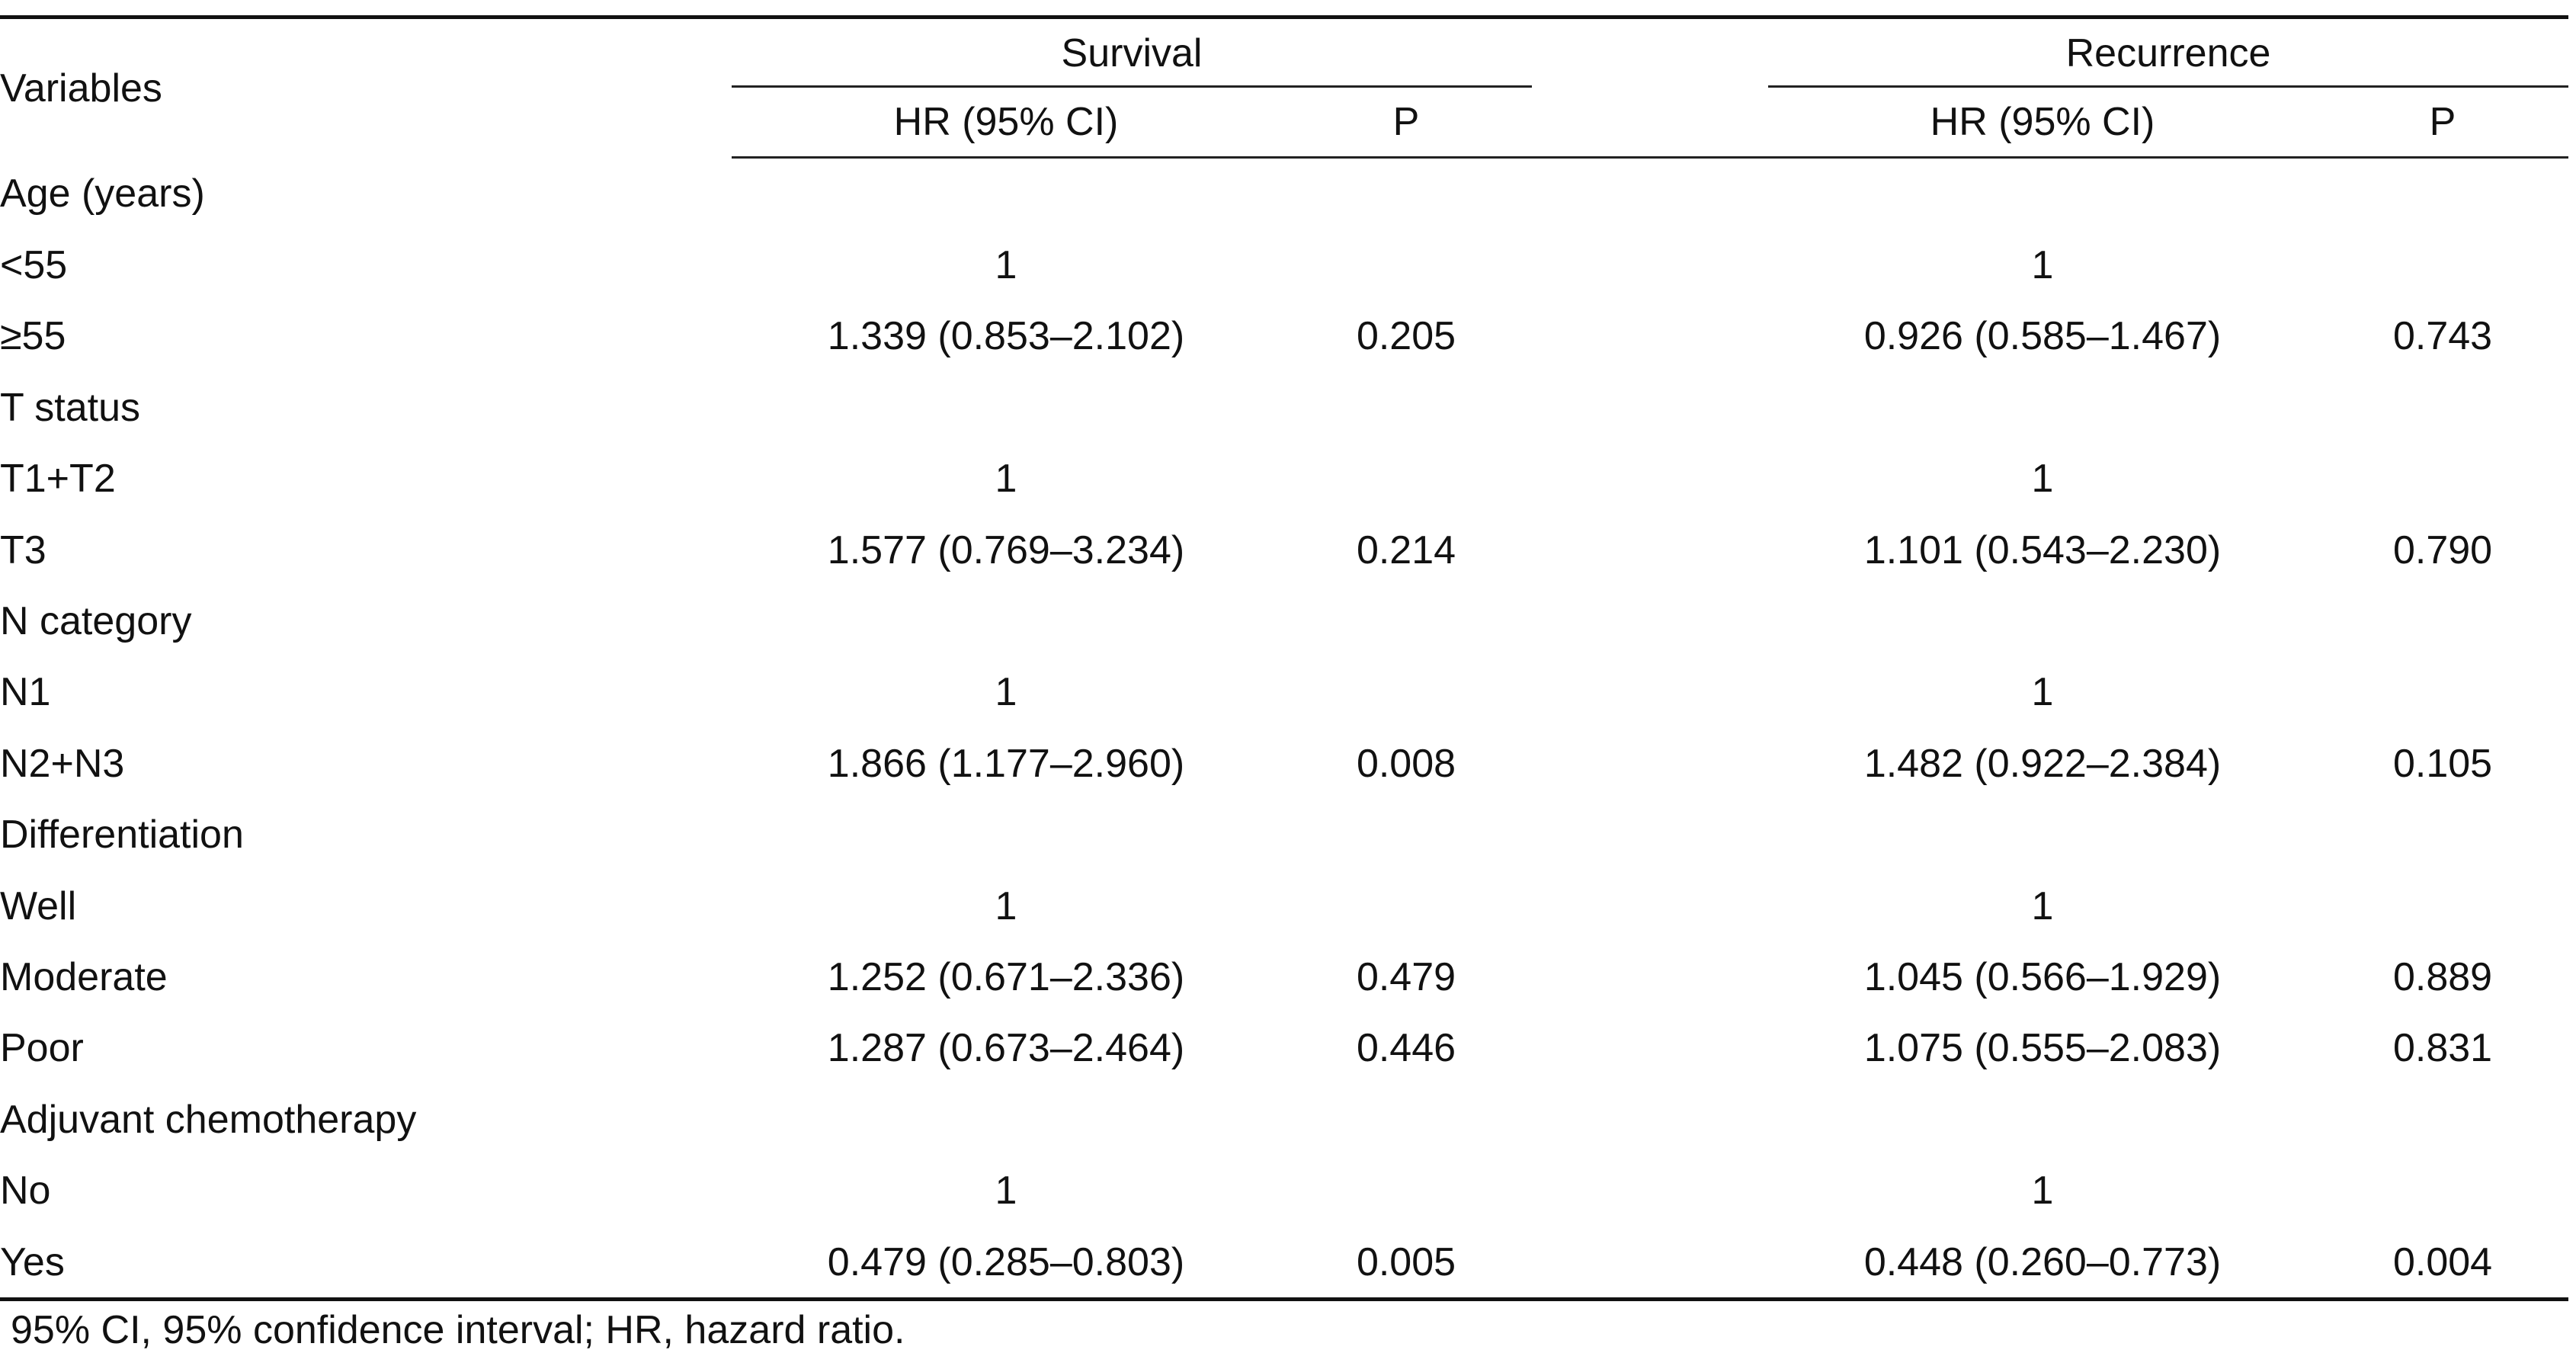 This screenshot has width=2576, height=1353. What do you see at coordinates (1006, 977) in the screenshot?
I see `survival-hr-cell: 1.252 (0.671–2.336)` at bounding box center [1006, 977].